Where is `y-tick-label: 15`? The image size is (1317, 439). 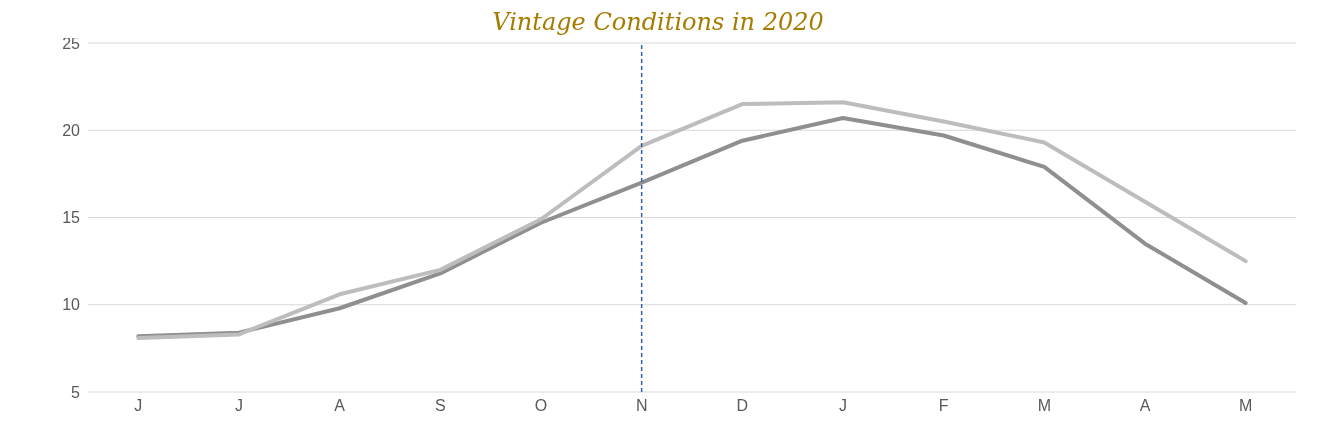 y-tick-label: 15 is located at coordinates (71, 218).